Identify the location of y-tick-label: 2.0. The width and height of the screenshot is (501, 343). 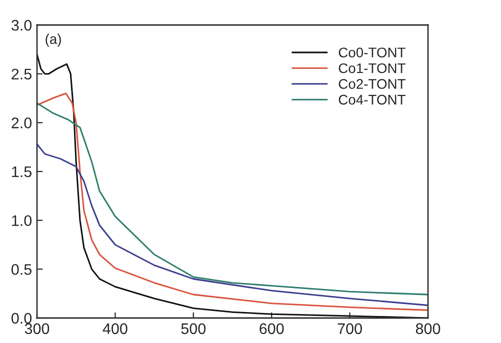
(22, 123).